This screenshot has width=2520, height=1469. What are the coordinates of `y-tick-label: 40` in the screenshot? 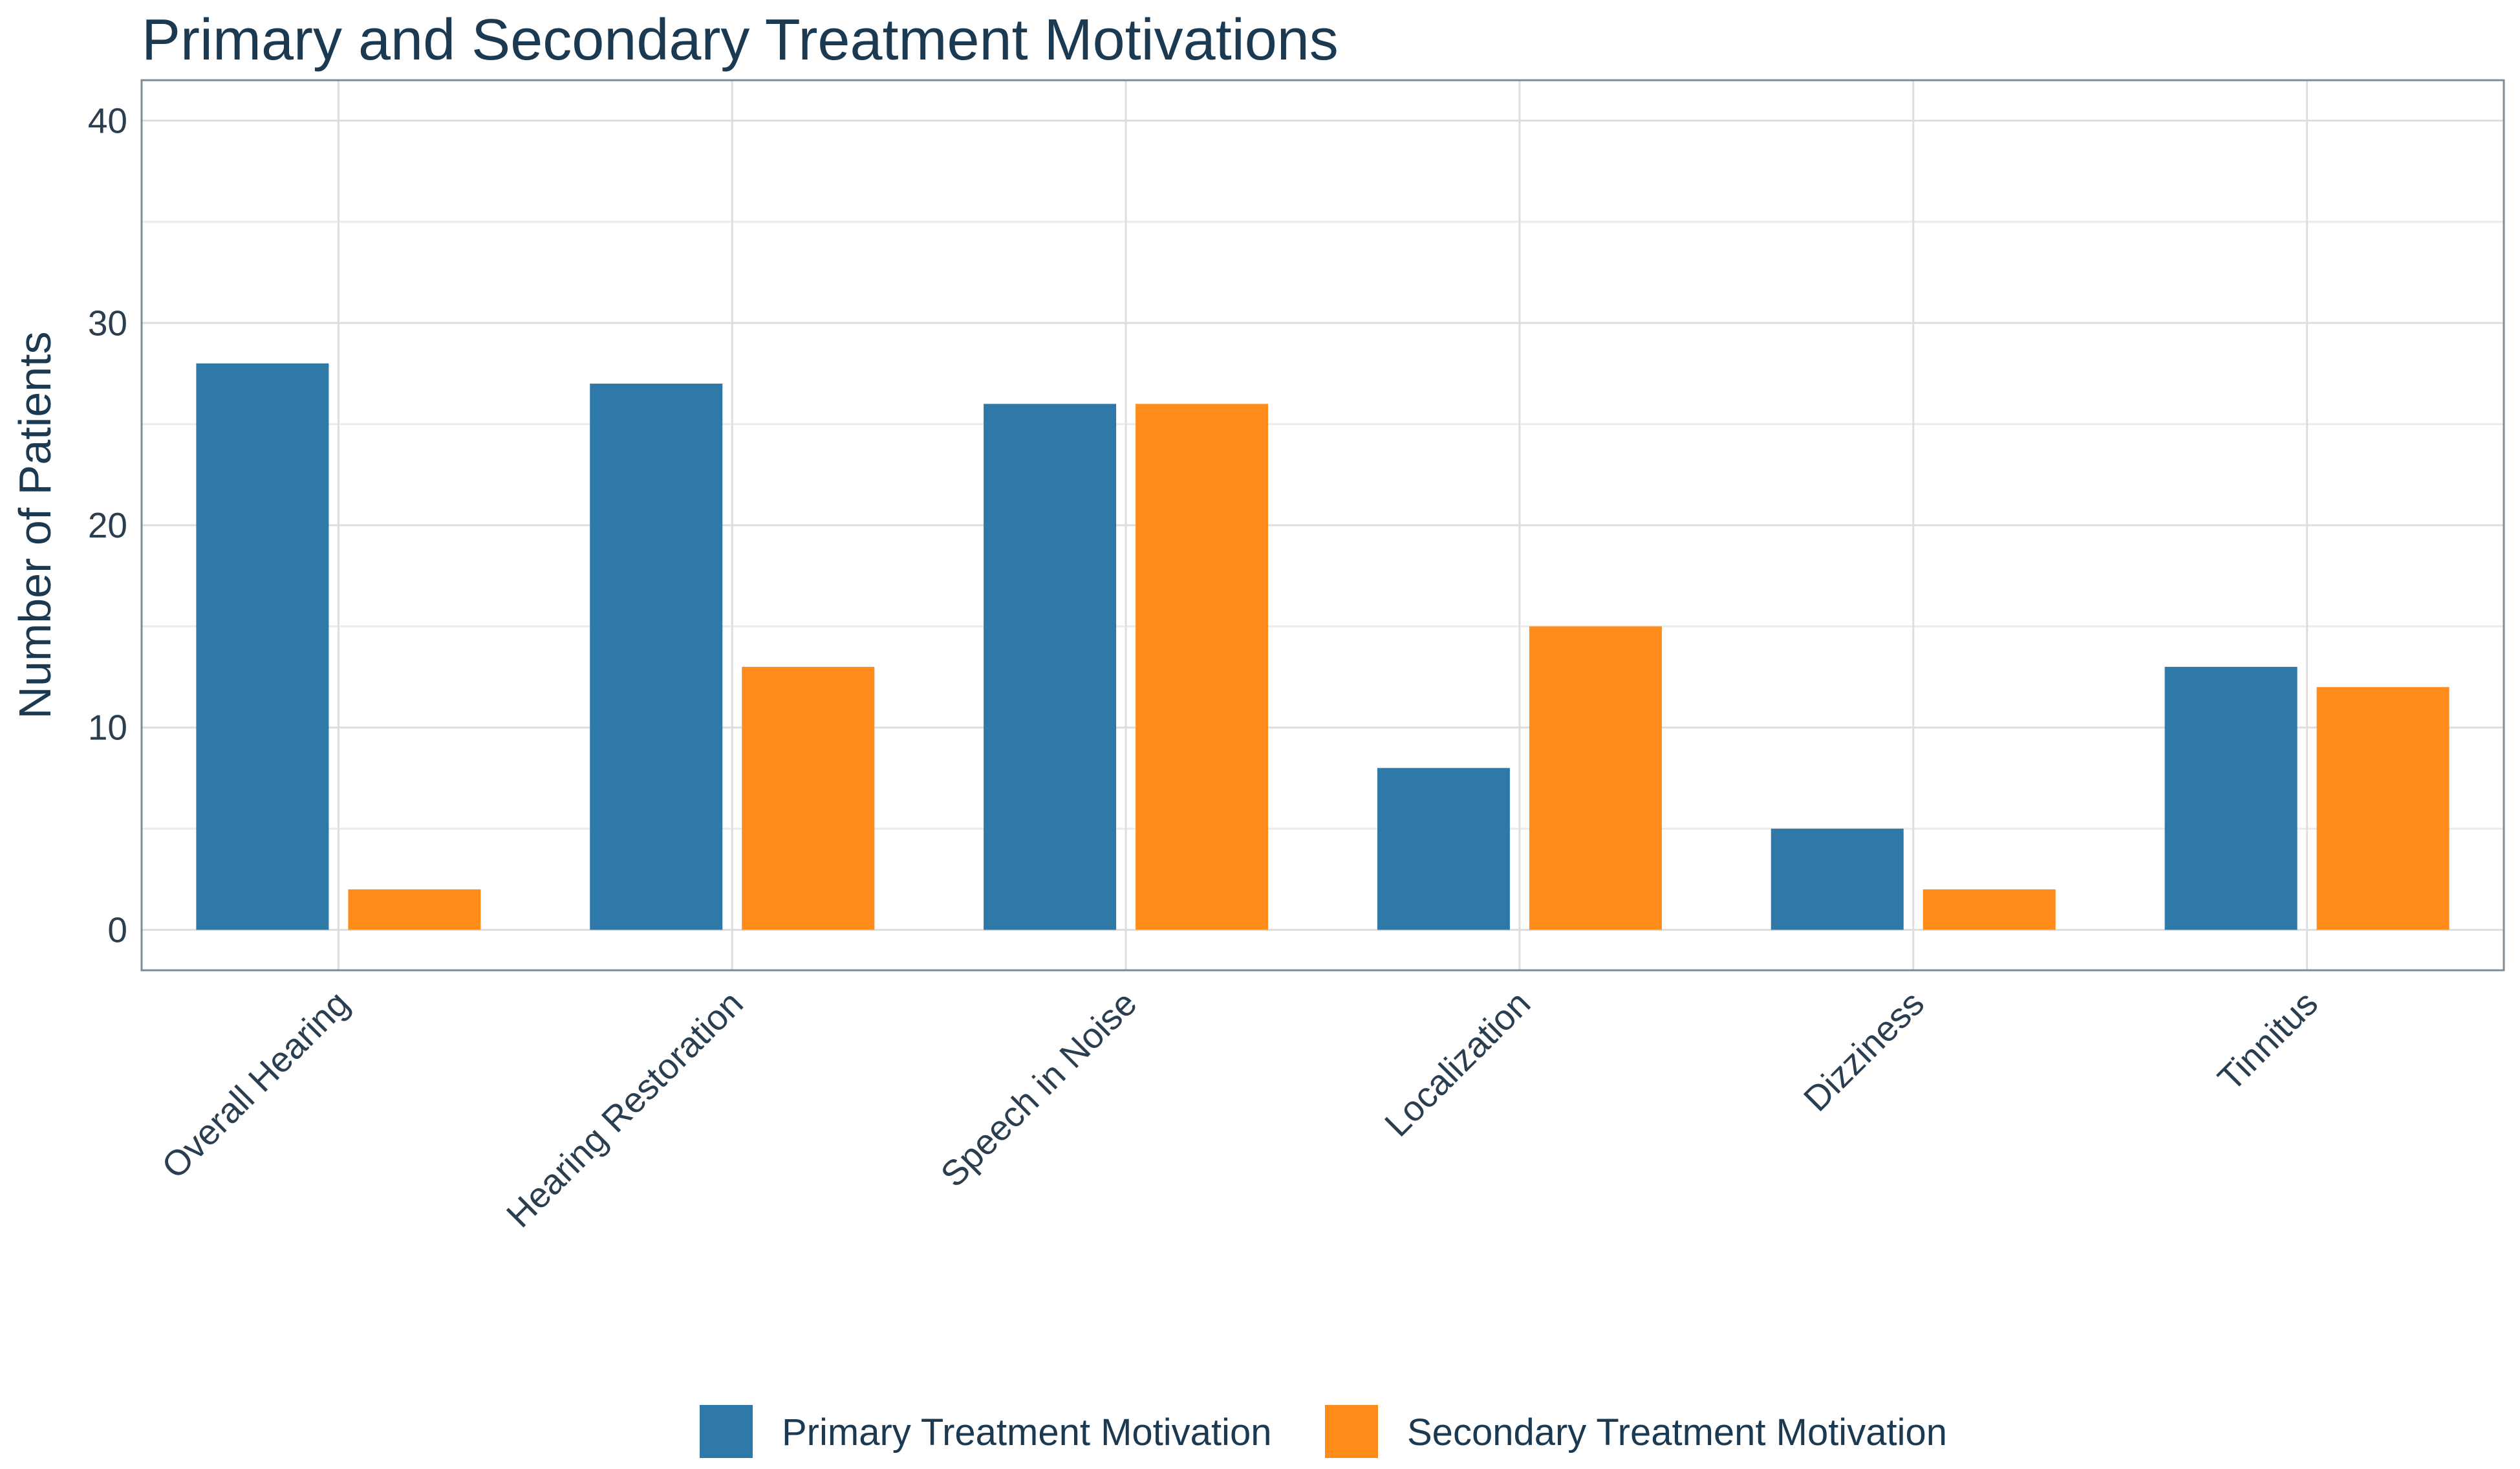 It's located at (108, 121).